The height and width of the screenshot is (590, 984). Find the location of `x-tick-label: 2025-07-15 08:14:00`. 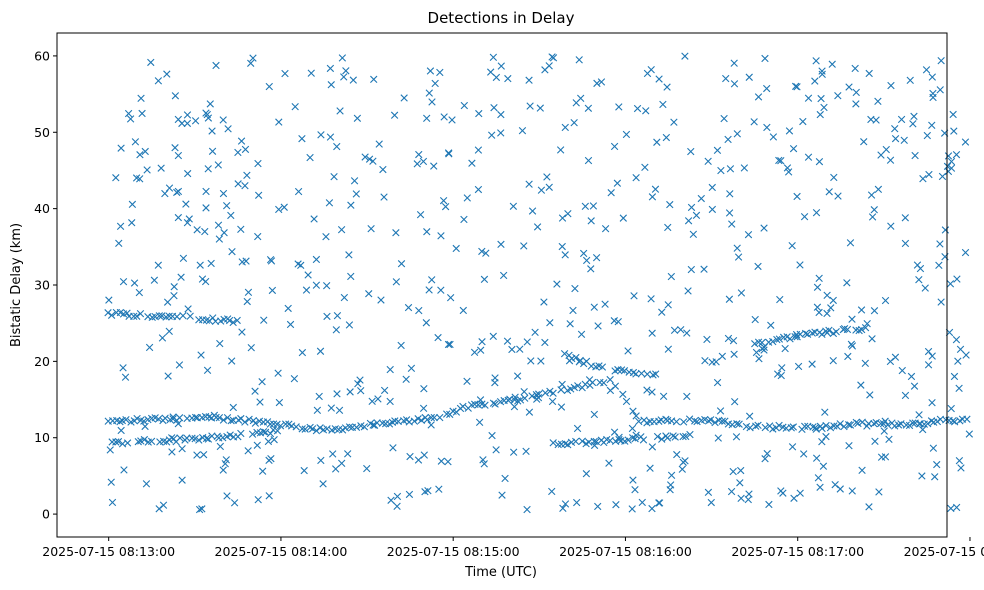

x-tick-label: 2025-07-15 08:14:00 is located at coordinates (281, 551).